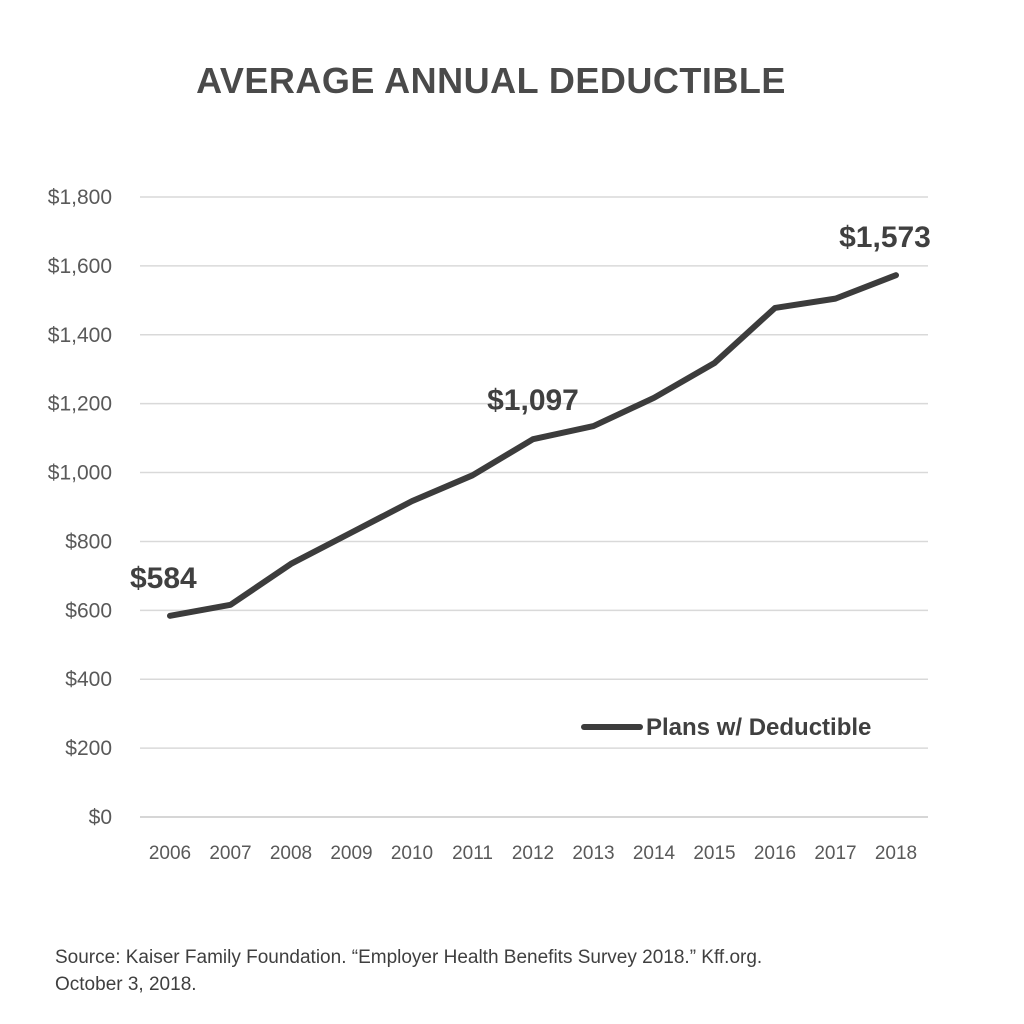  I want to click on x-tick-label: 2009, so click(351, 853).